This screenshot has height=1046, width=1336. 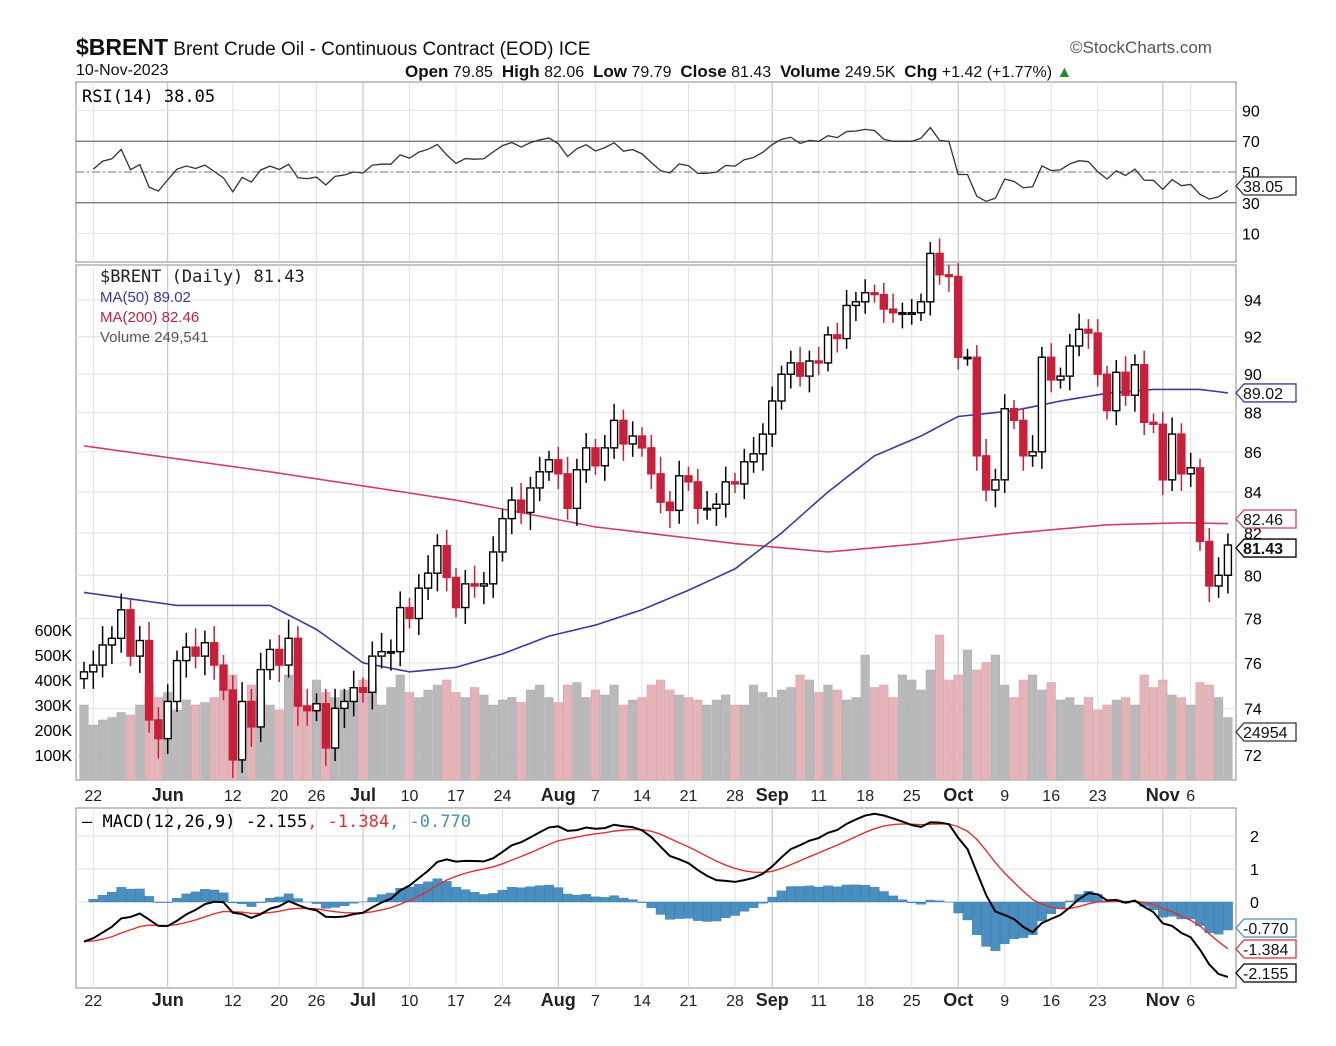 What do you see at coordinates (456, 1001) in the screenshot?
I see `x-tick-label: 17` at bounding box center [456, 1001].